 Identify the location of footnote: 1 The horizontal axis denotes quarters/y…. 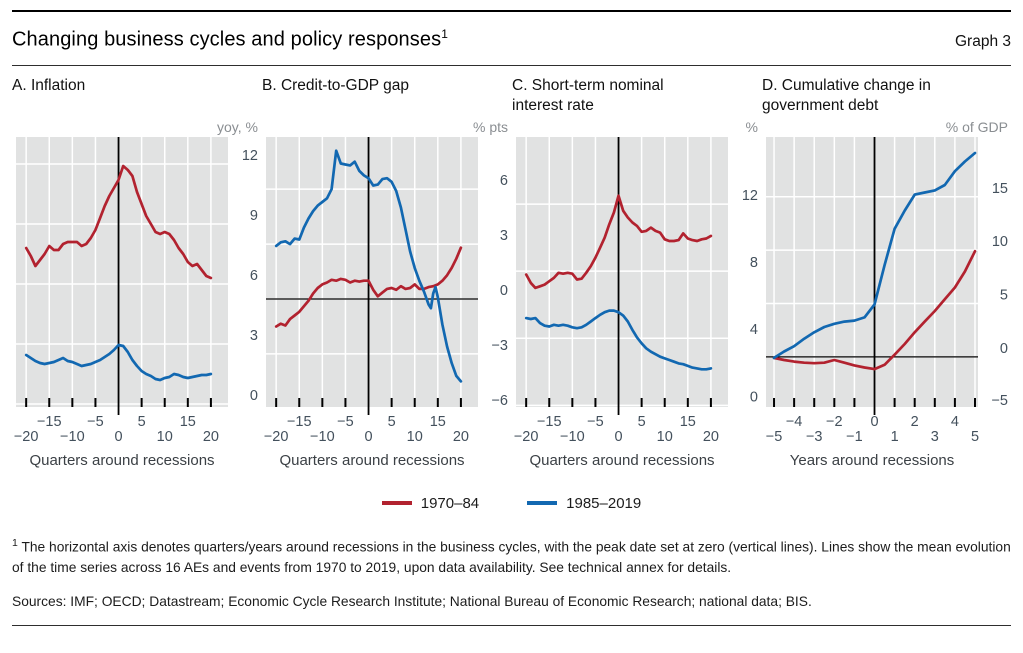
(511, 557).